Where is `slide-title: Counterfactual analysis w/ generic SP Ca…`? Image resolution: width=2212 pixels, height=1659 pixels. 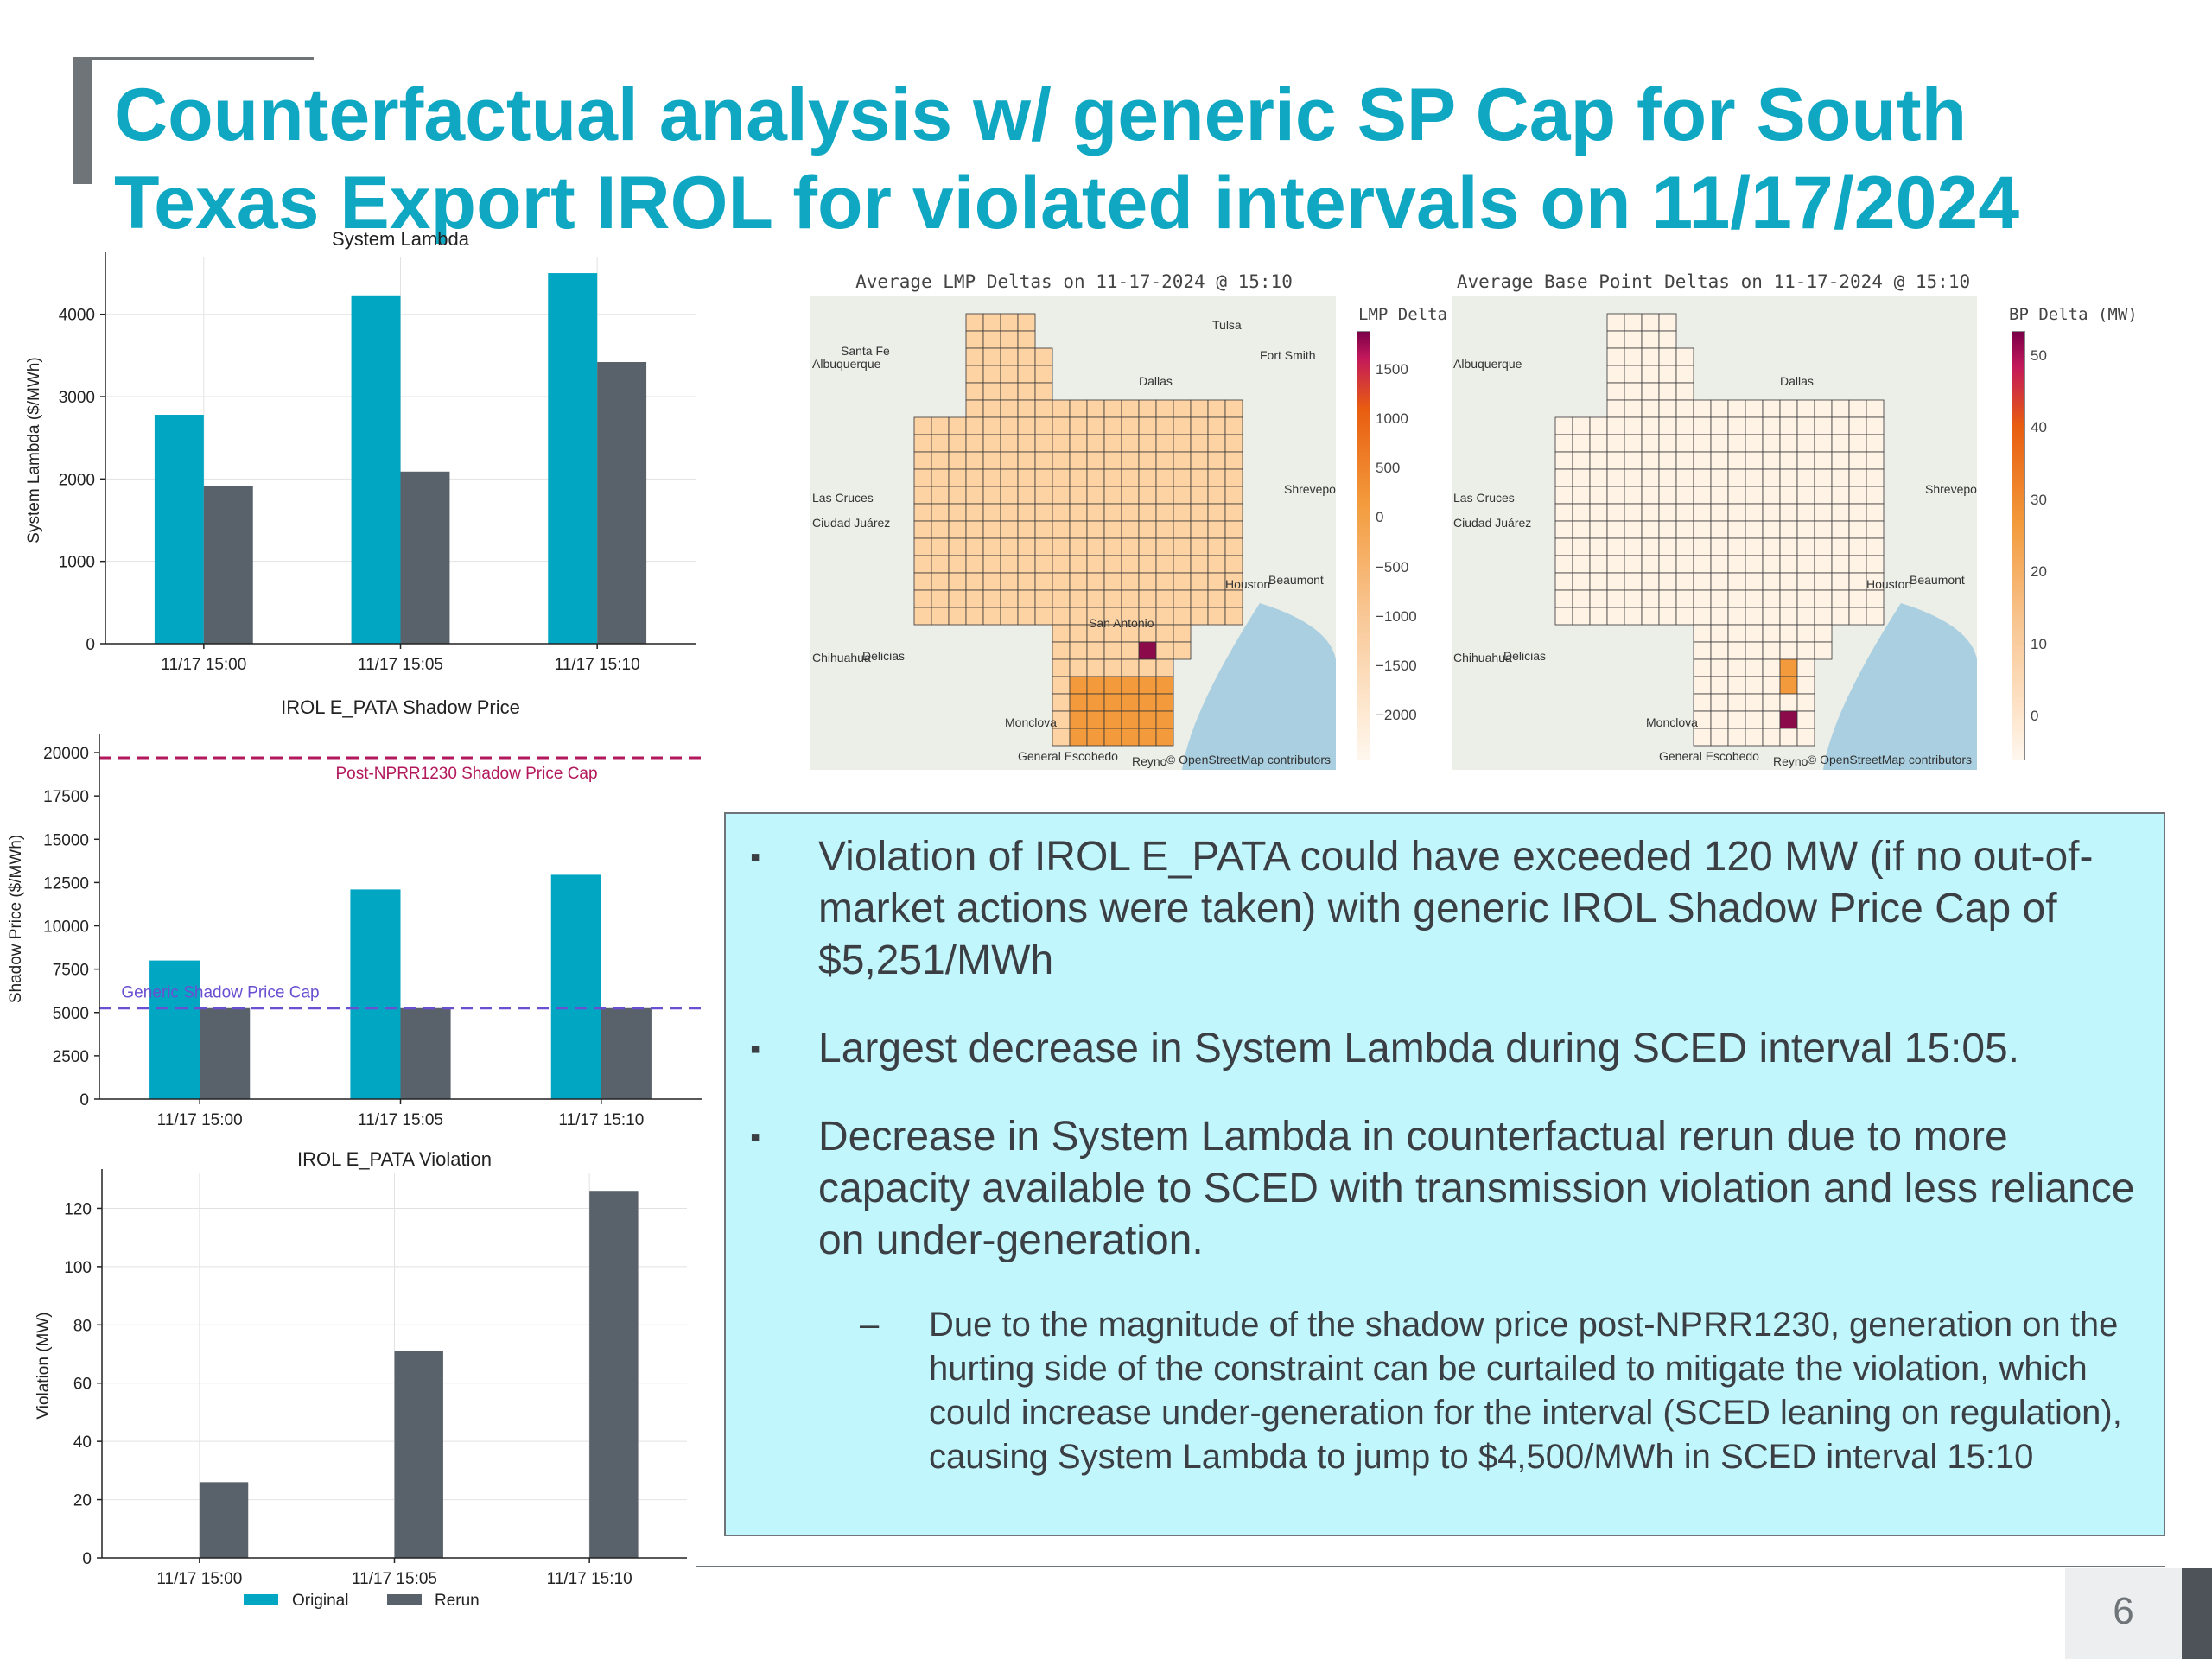
slide-title: Counterfactual analysis w/ generic SP Ca… is located at coordinates (1107, 159).